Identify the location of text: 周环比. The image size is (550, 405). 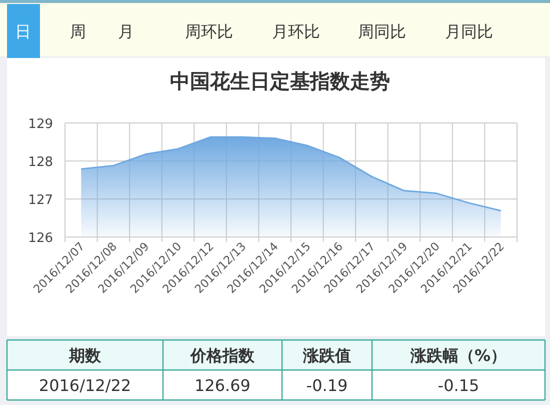
(209, 31).